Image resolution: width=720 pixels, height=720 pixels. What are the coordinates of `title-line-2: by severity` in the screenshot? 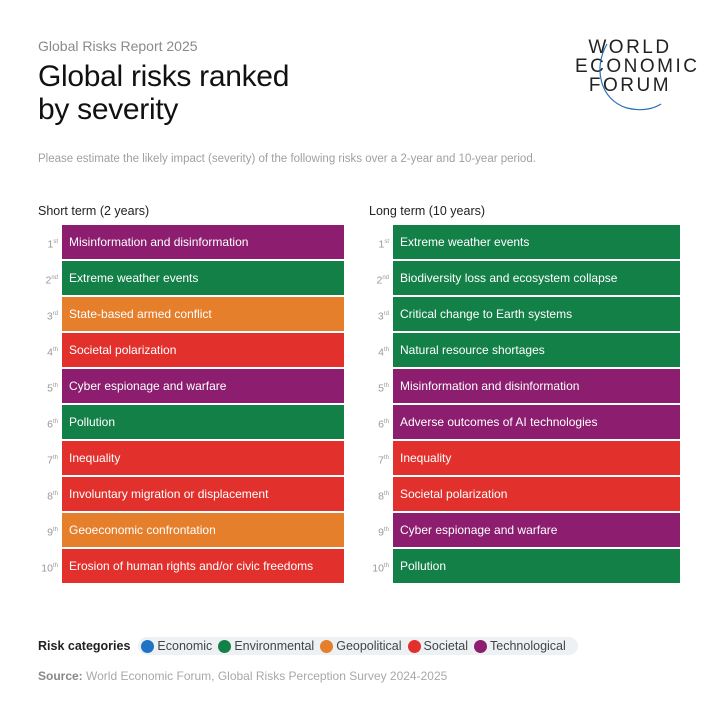 It's located at (108, 109).